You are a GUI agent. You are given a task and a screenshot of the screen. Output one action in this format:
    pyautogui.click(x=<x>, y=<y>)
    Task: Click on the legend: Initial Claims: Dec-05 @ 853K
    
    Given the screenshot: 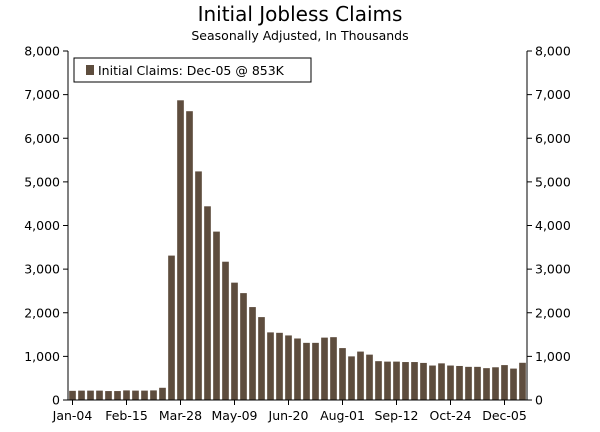 What is the action you would take?
    pyautogui.click(x=192, y=70)
    